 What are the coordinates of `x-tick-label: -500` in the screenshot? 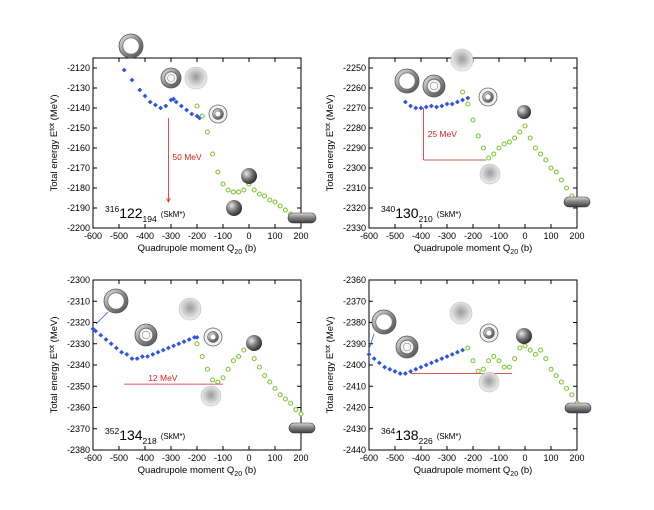 It's located at (119, 458).